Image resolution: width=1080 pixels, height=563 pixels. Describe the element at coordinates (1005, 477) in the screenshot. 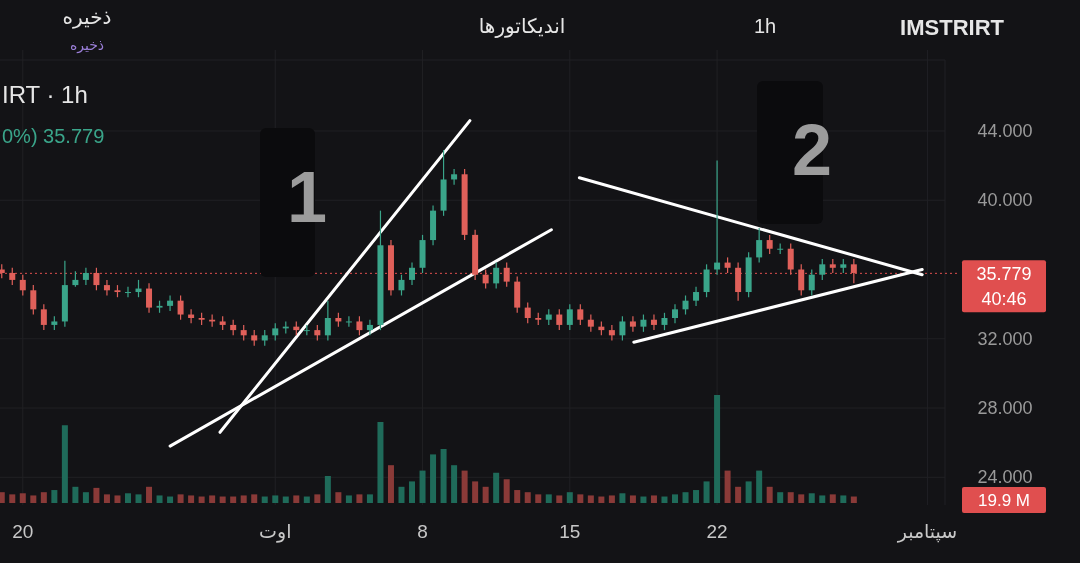

I see `y-tick-label: 24.000` at that location.